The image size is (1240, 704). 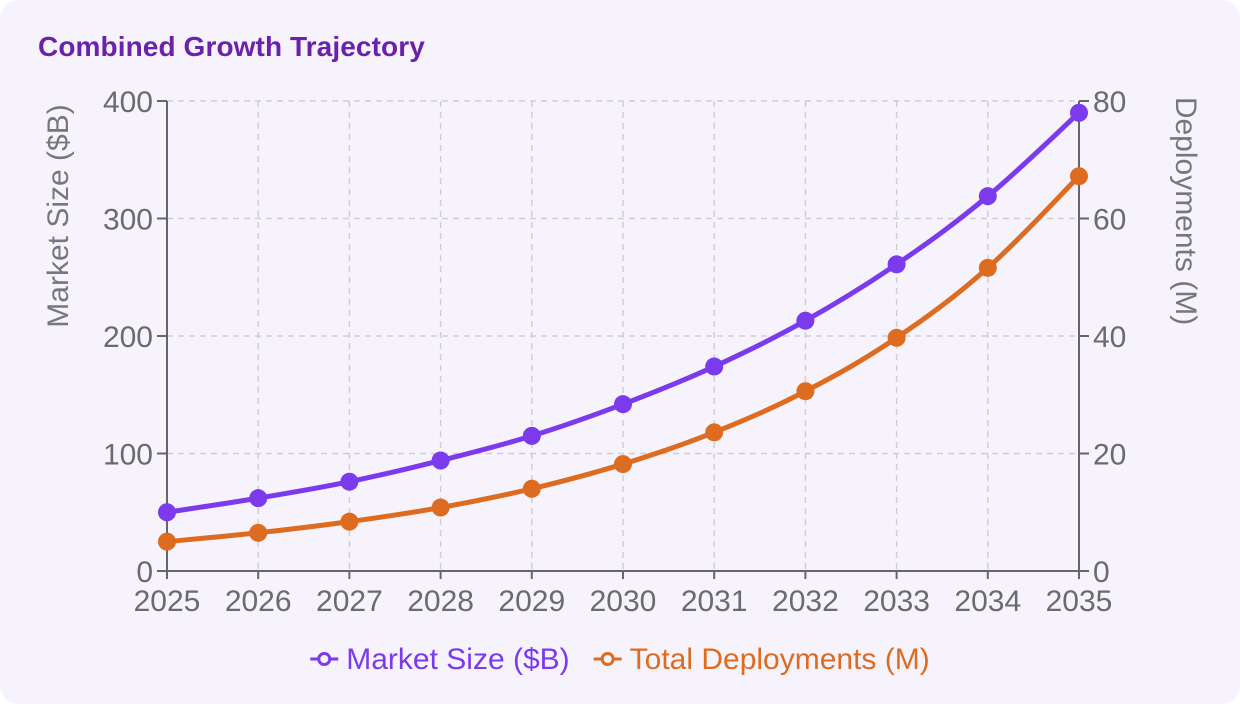 I want to click on y-left-tick-label: 100, so click(x=128, y=455).